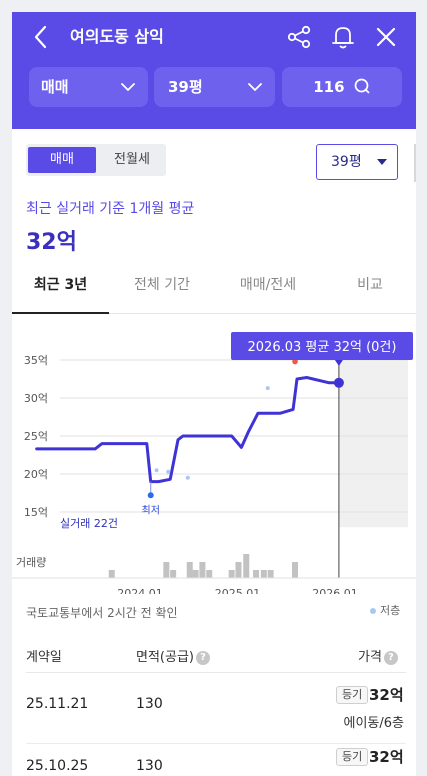  I want to click on header-bar: 여의도동 삼익 매매 39평, so click(214, 70).